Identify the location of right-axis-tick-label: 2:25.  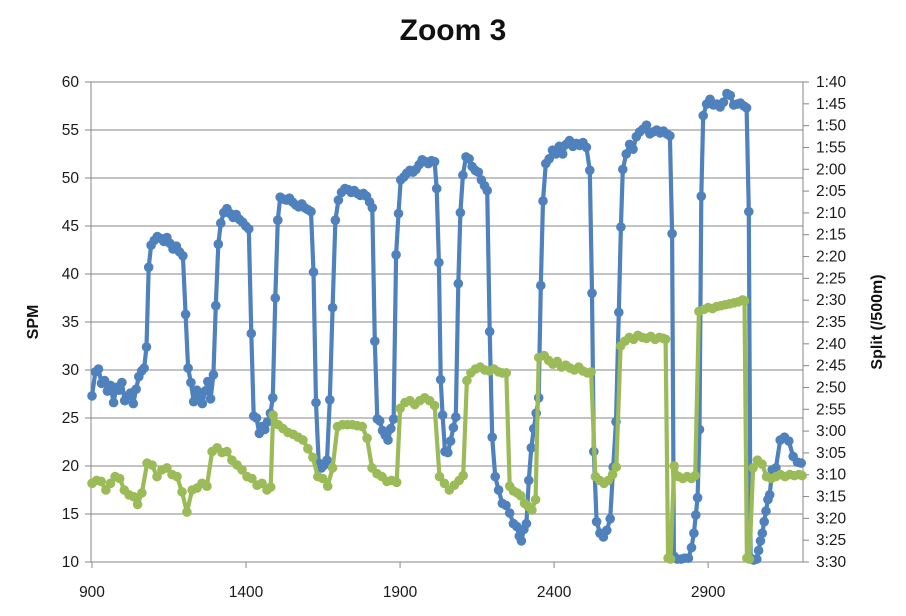
(831, 278).